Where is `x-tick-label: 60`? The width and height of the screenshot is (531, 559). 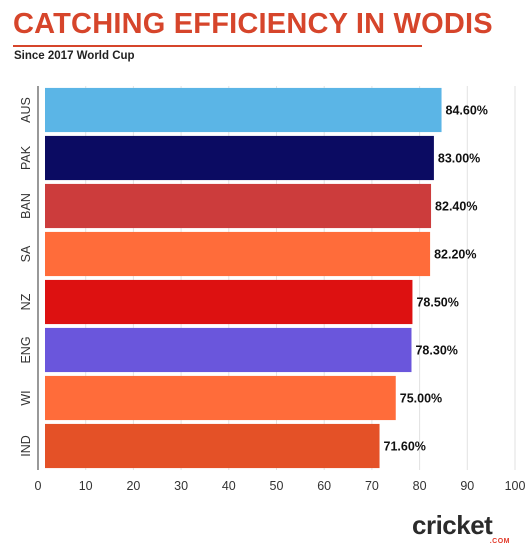 x-tick-label: 60 is located at coordinates (324, 486).